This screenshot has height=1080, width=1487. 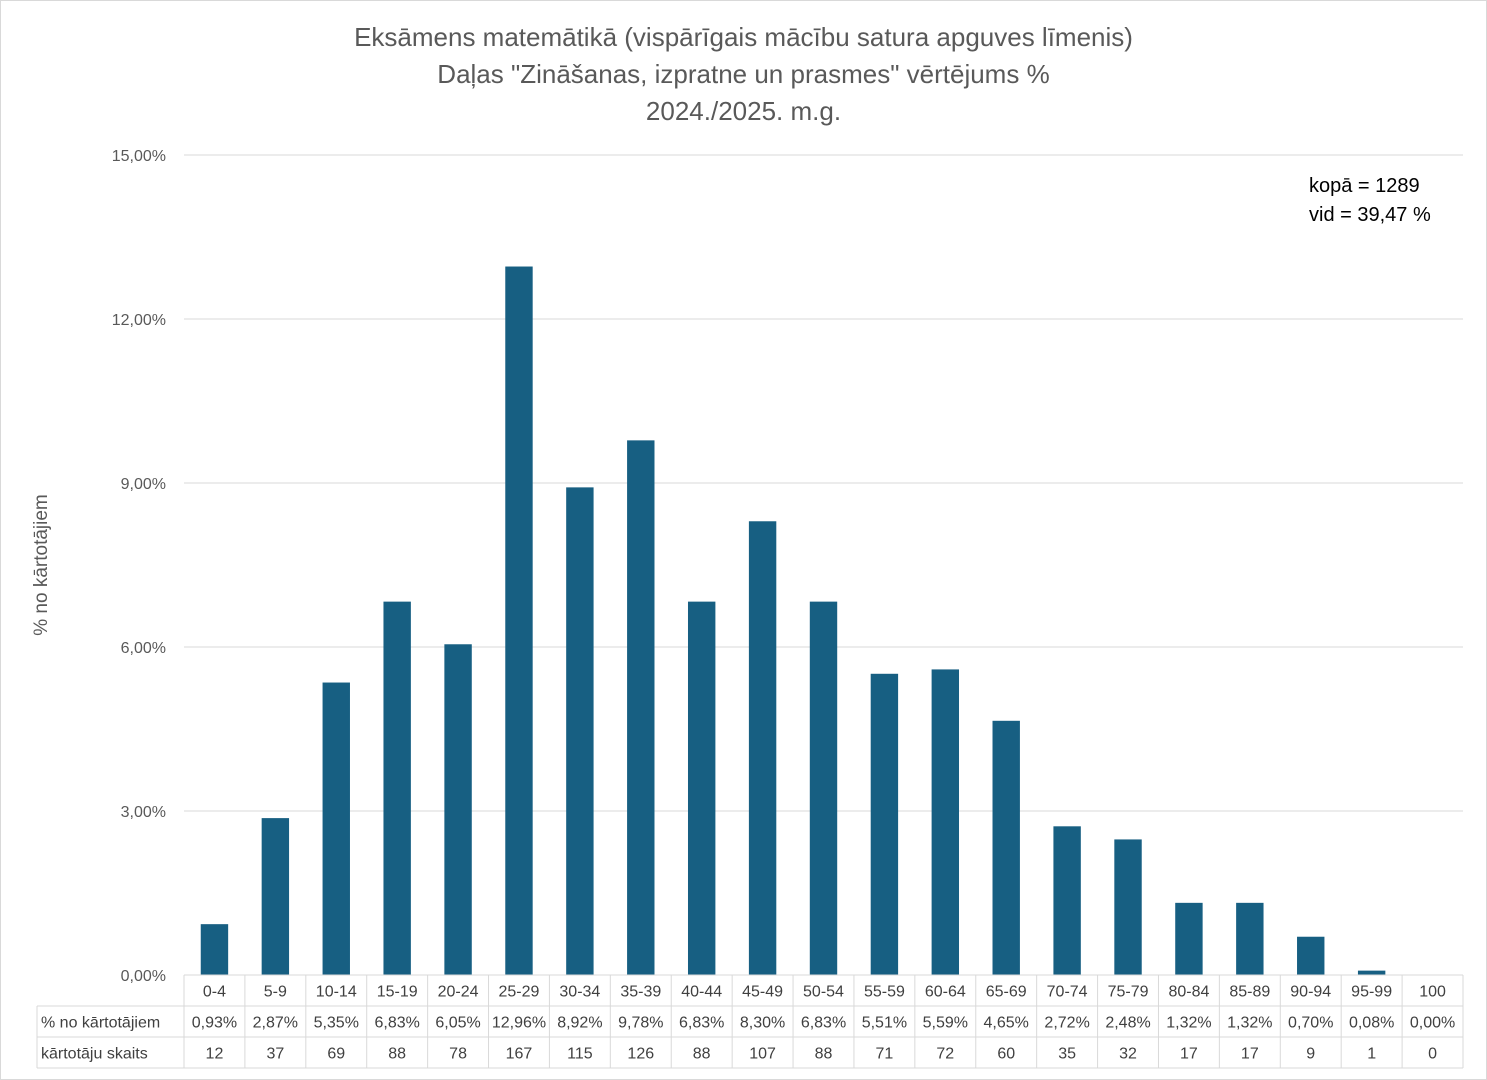 I want to click on table-cell: 72, so click(x=945, y=1054).